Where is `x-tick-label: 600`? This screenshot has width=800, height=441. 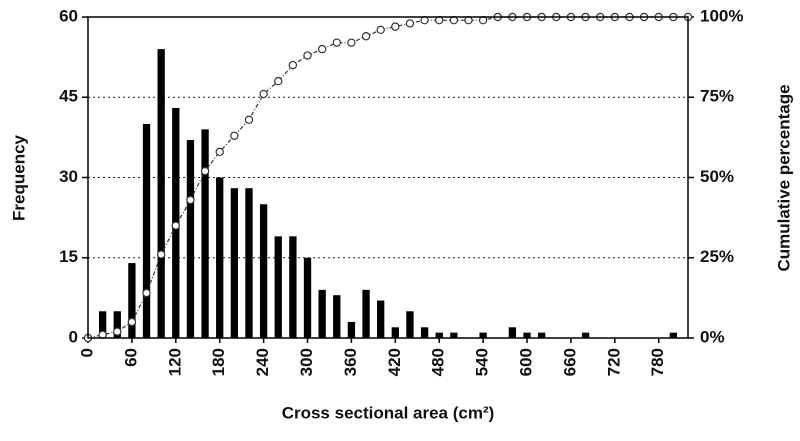 x-tick-label: 600 is located at coordinates (526, 362).